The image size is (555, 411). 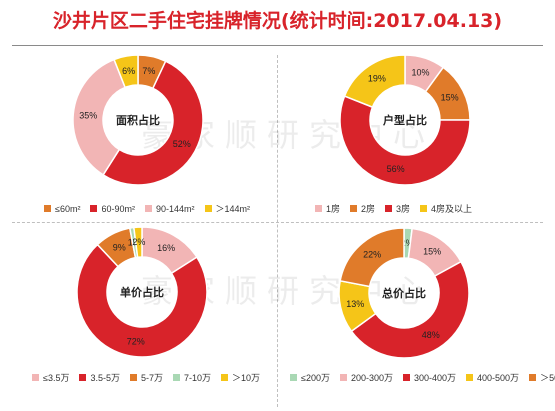 What do you see at coordinates (197, 378) in the screenshot?
I see `legend-label: 7-10万` at bounding box center [197, 378].